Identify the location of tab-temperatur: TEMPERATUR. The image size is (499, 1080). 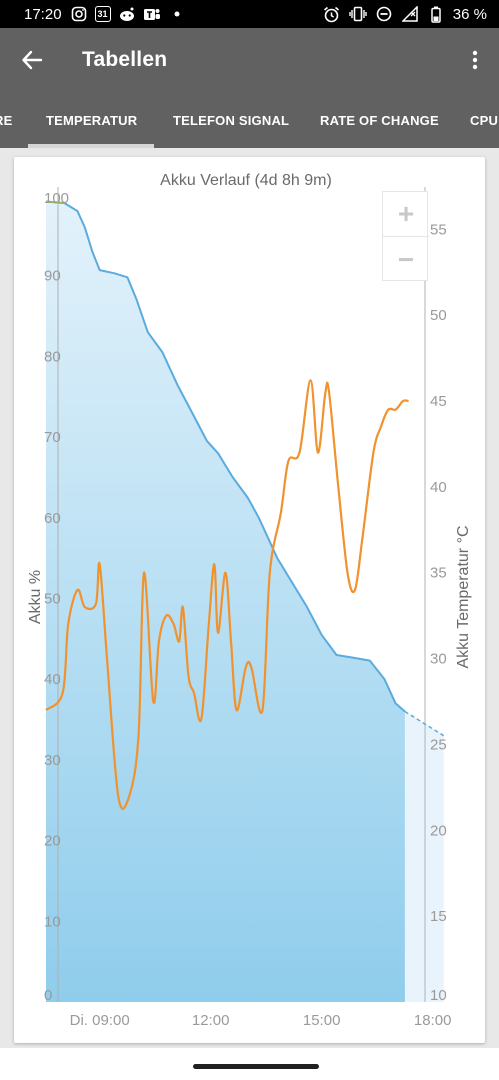
(92, 120).